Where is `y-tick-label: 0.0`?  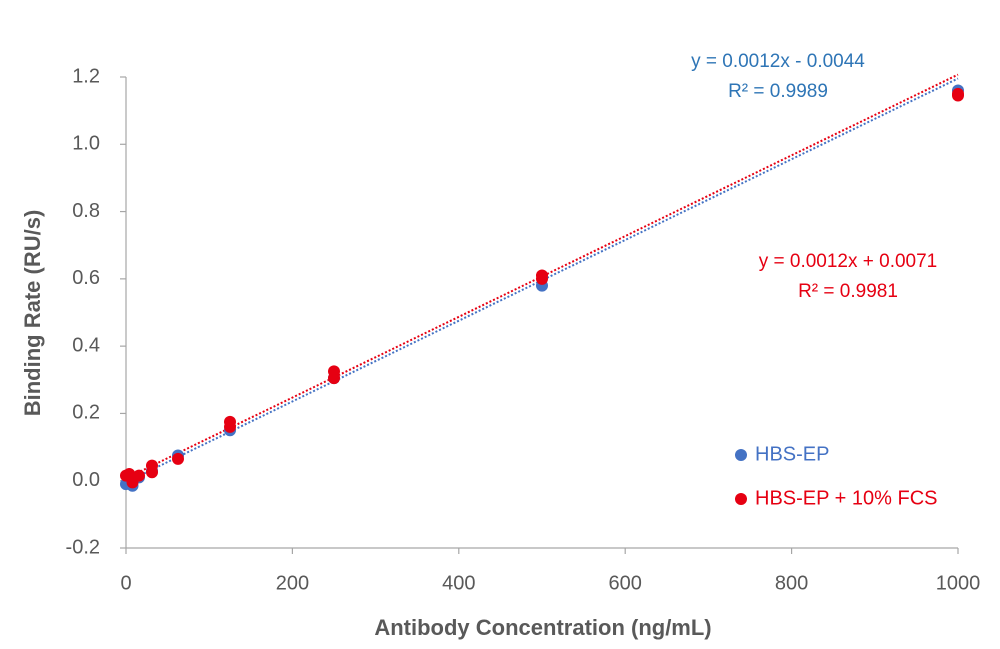
y-tick-label: 0.0 is located at coordinates (86, 480).